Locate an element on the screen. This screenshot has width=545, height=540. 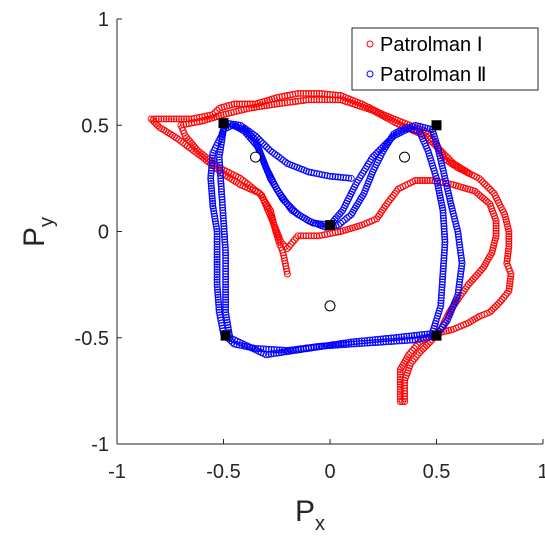
x-axis-label-main: P is located at coordinates (305, 511).